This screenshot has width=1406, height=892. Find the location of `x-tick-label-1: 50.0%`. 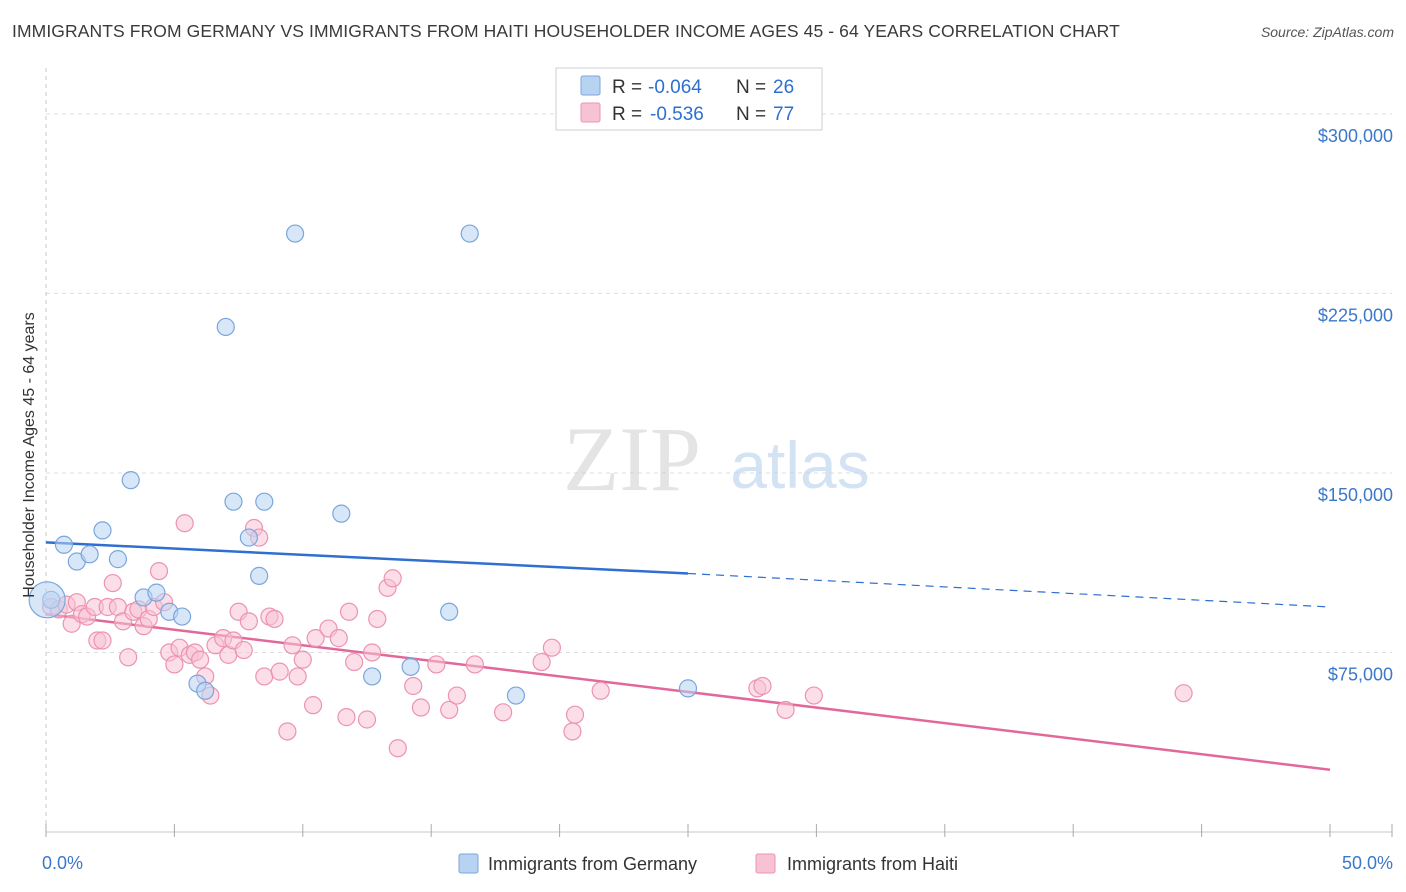

x-tick-label-1: 50.0% is located at coordinates (1367, 863).